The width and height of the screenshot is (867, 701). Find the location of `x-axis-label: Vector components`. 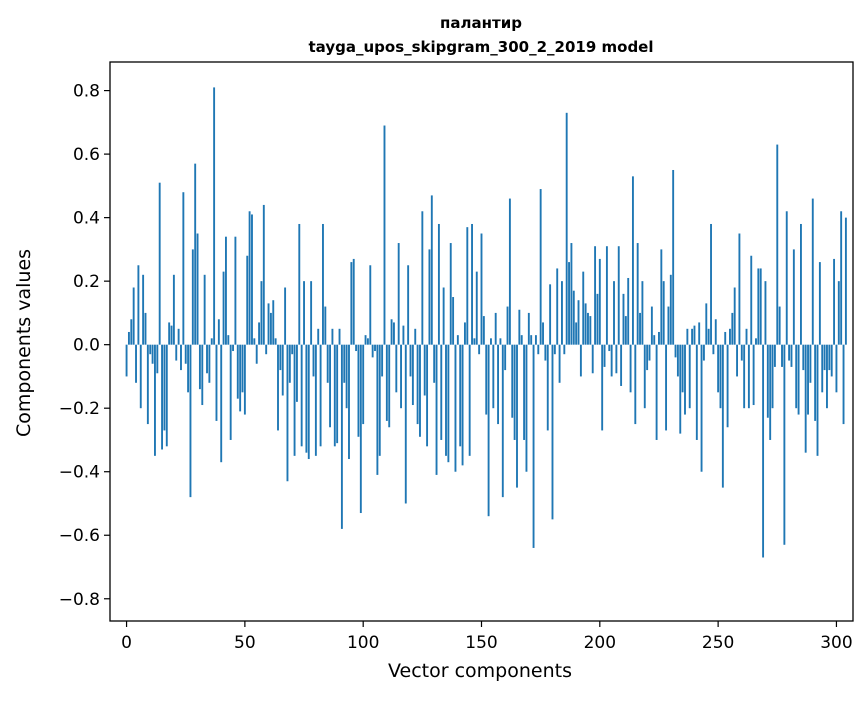

x-axis-label: Vector components is located at coordinates (480, 671).